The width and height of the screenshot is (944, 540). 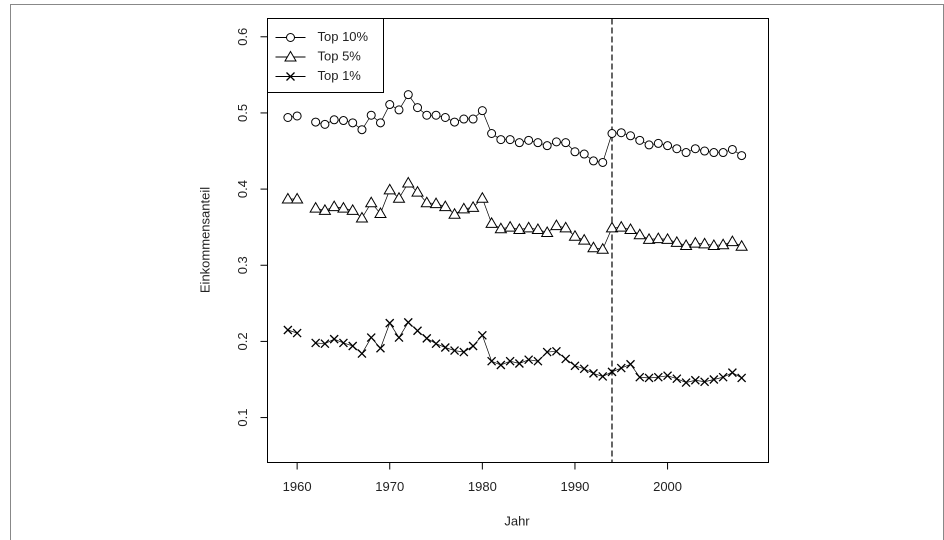 I want to click on x-tick-label: 1960, so click(x=297, y=486).